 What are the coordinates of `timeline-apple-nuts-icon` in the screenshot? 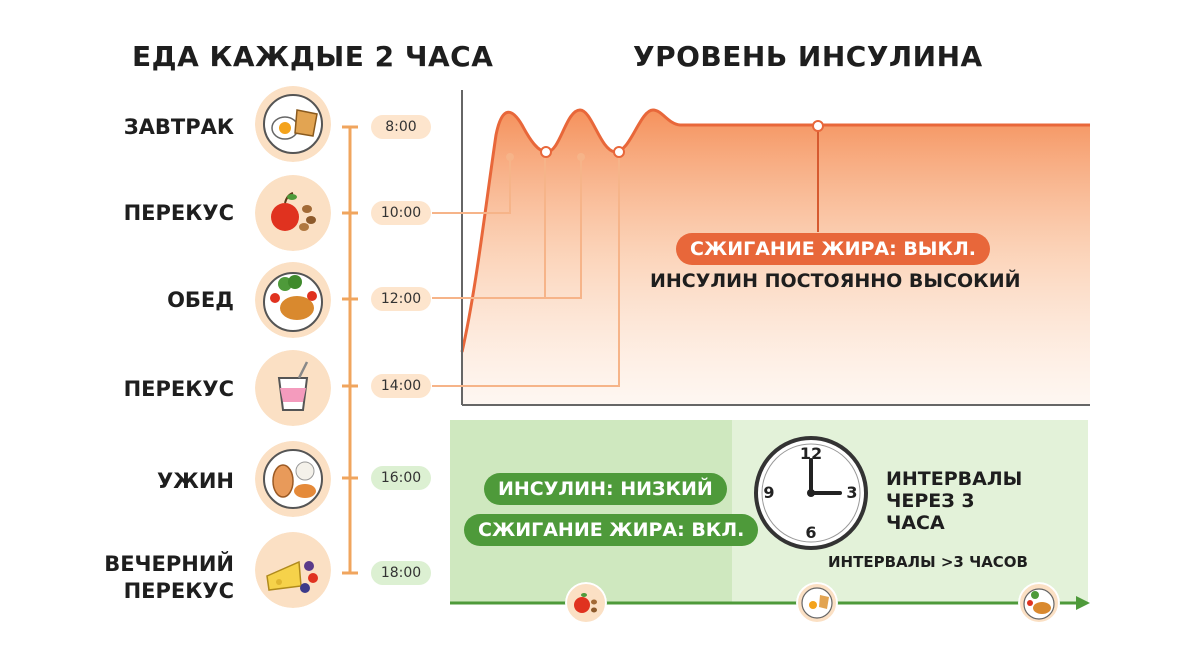 It's located at (586, 603).